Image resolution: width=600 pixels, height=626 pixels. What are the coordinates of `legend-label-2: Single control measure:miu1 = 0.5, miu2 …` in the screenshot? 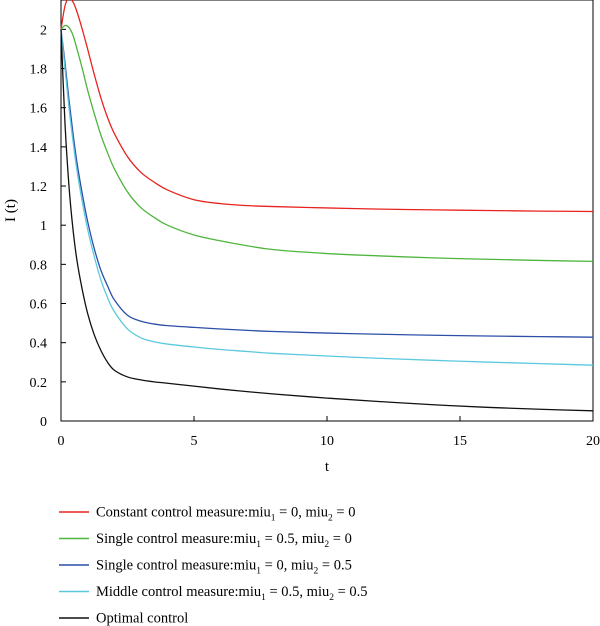 It's located at (224, 540).